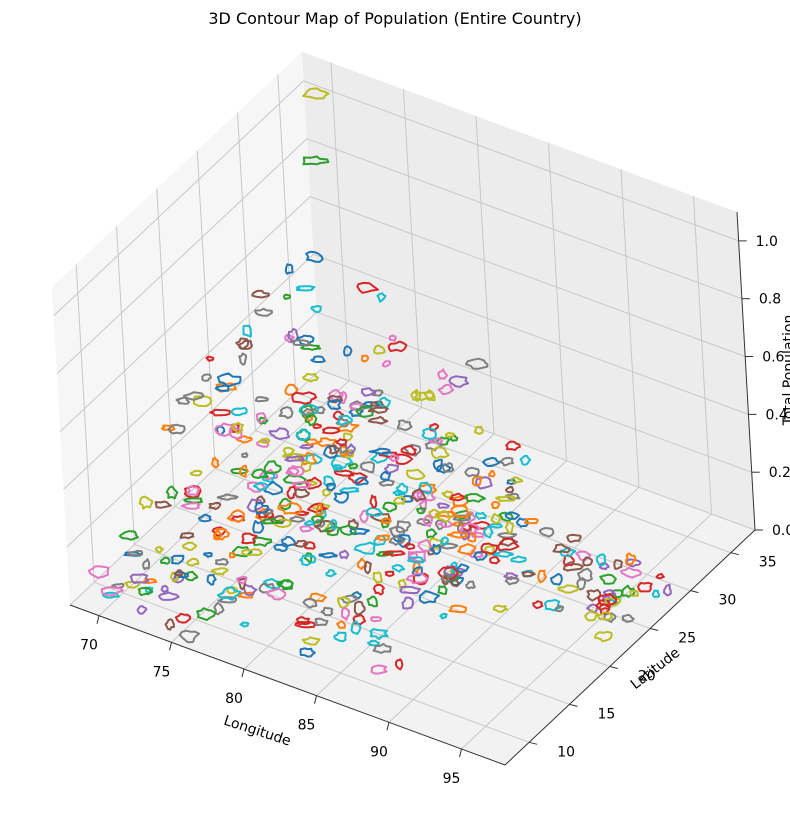 Image resolution: width=790 pixels, height=817 pixels. I want to click on grid-line-z-left, so click(178, 198).